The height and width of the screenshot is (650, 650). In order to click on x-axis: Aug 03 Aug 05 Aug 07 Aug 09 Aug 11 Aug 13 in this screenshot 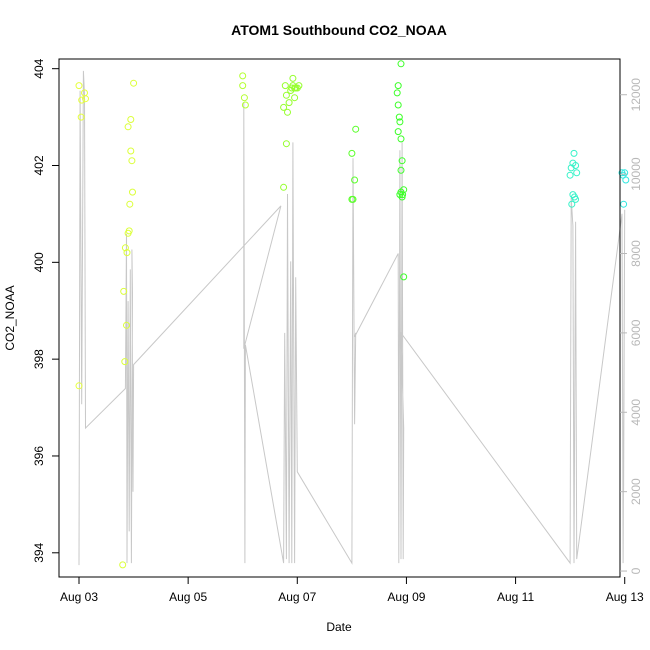, I will do `click(352, 590)`.